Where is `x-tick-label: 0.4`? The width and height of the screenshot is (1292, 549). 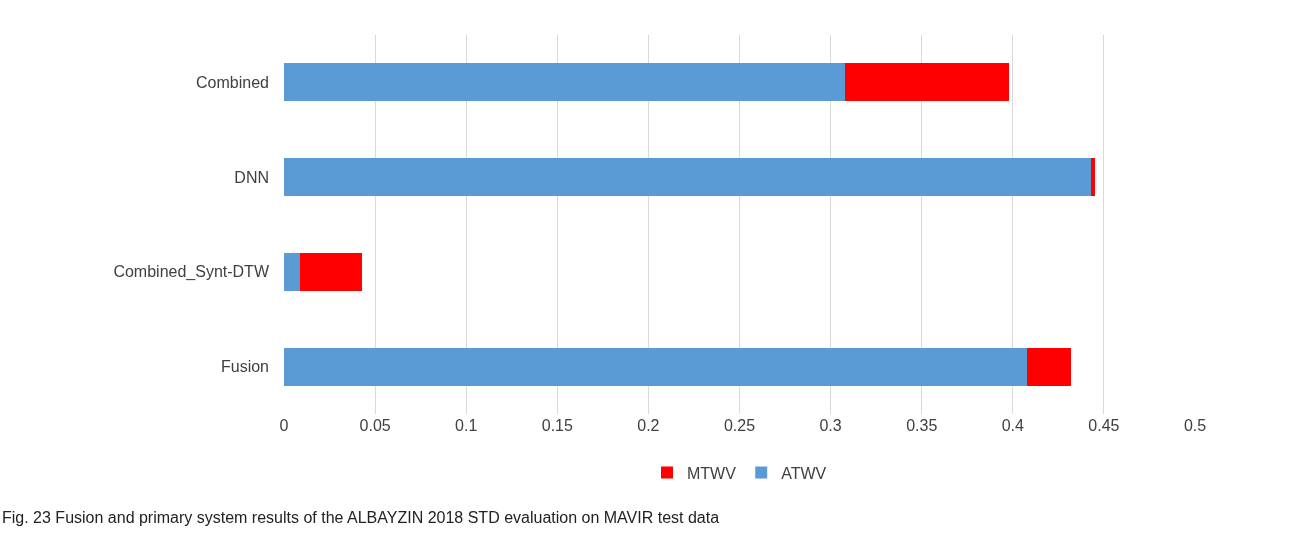
x-tick-label: 0.4 is located at coordinates (1013, 425).